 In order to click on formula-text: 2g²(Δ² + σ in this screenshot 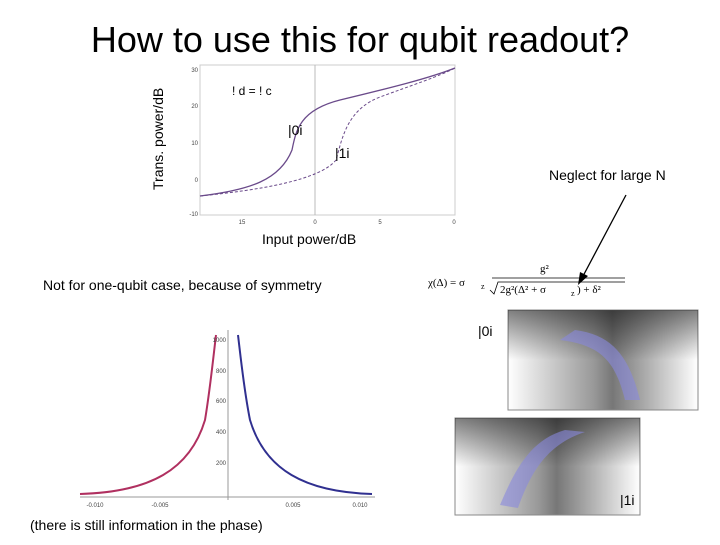, I will do `click(523, 290)`.